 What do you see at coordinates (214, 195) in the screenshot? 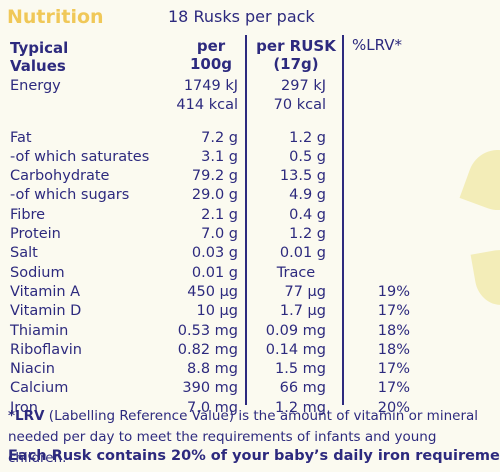
I see `value-per-100g: 29.0 g` at bounding box center [214, 195].